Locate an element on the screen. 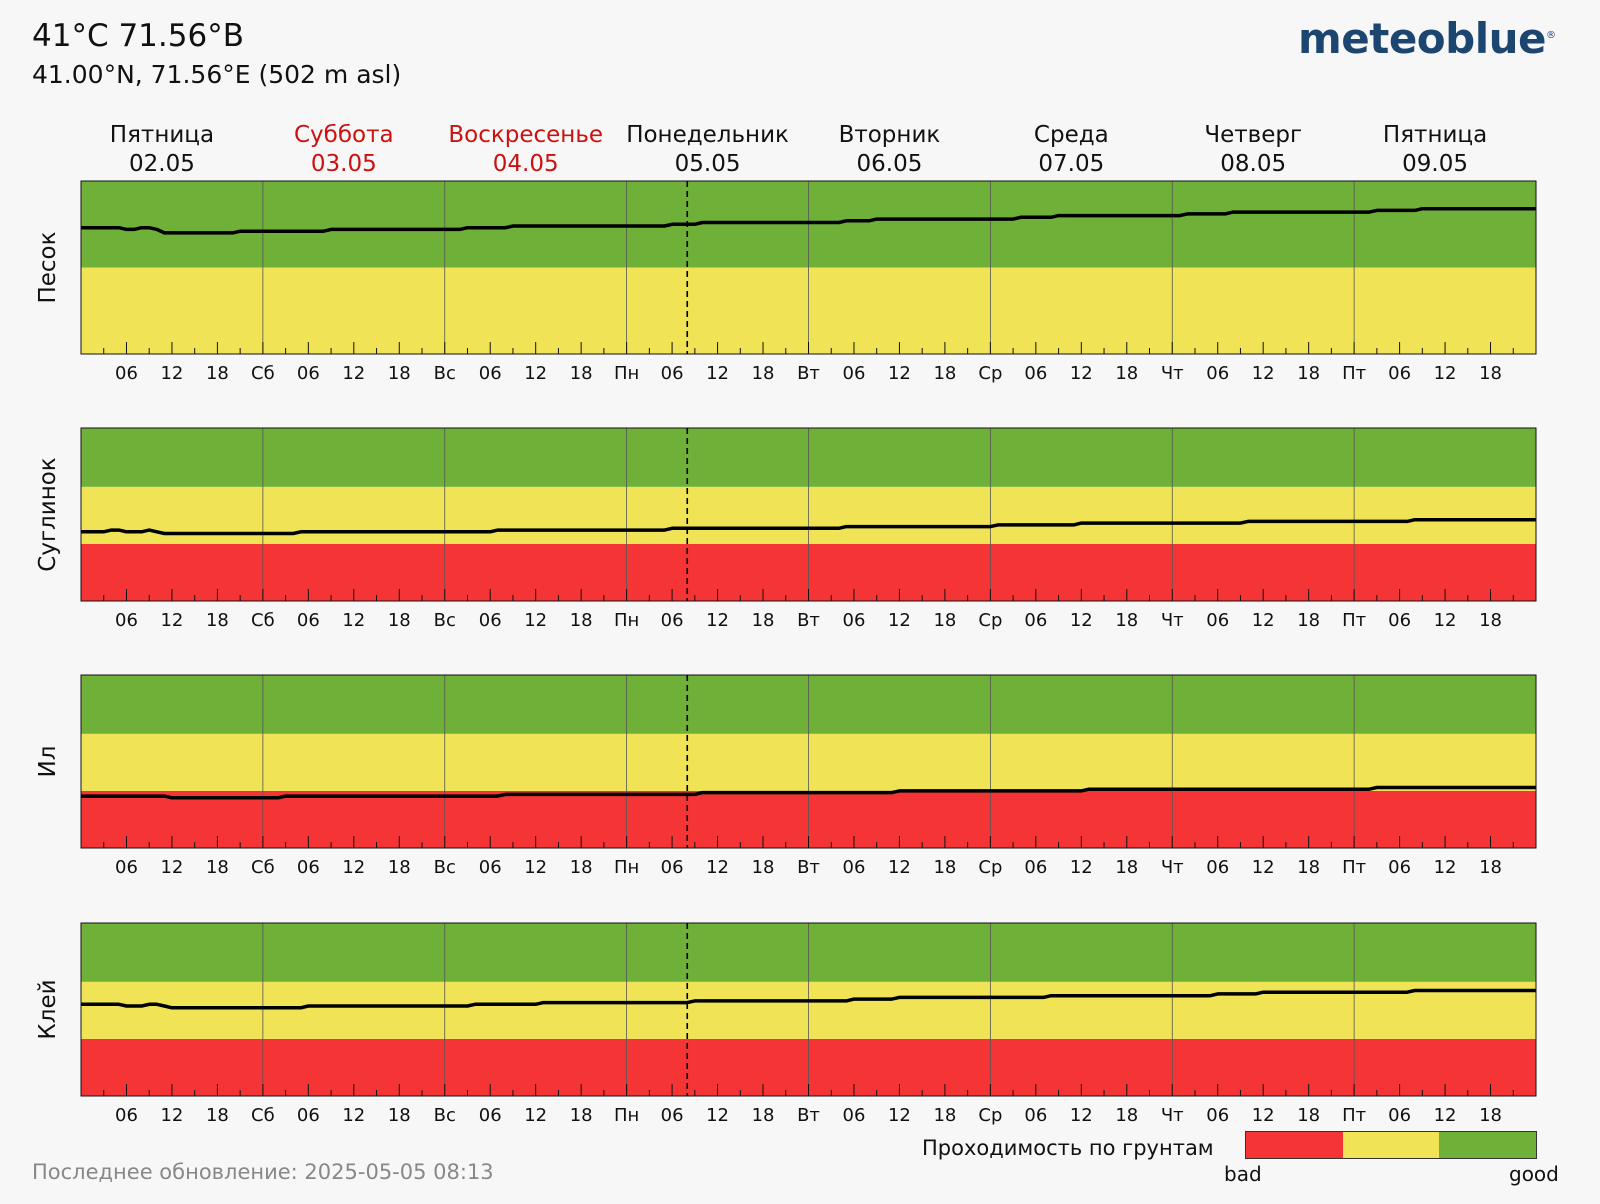 This screenshot has width=1600, height=1204. legend-good-swatch is located at coordinates (1488, 1145).